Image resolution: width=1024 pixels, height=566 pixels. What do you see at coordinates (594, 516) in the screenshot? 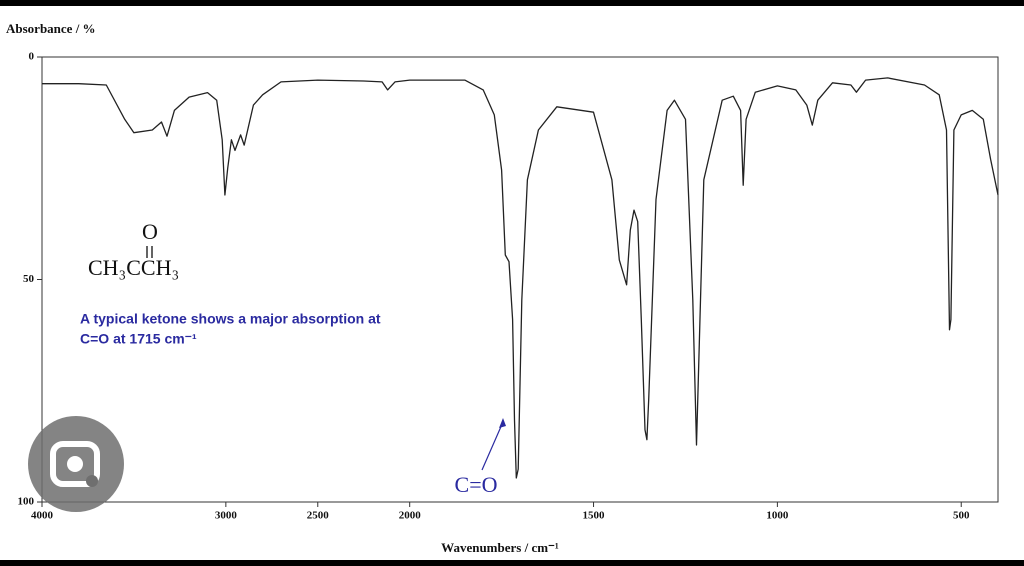
I see `x-tick-label: 1500` at bounding box center [594, 516].